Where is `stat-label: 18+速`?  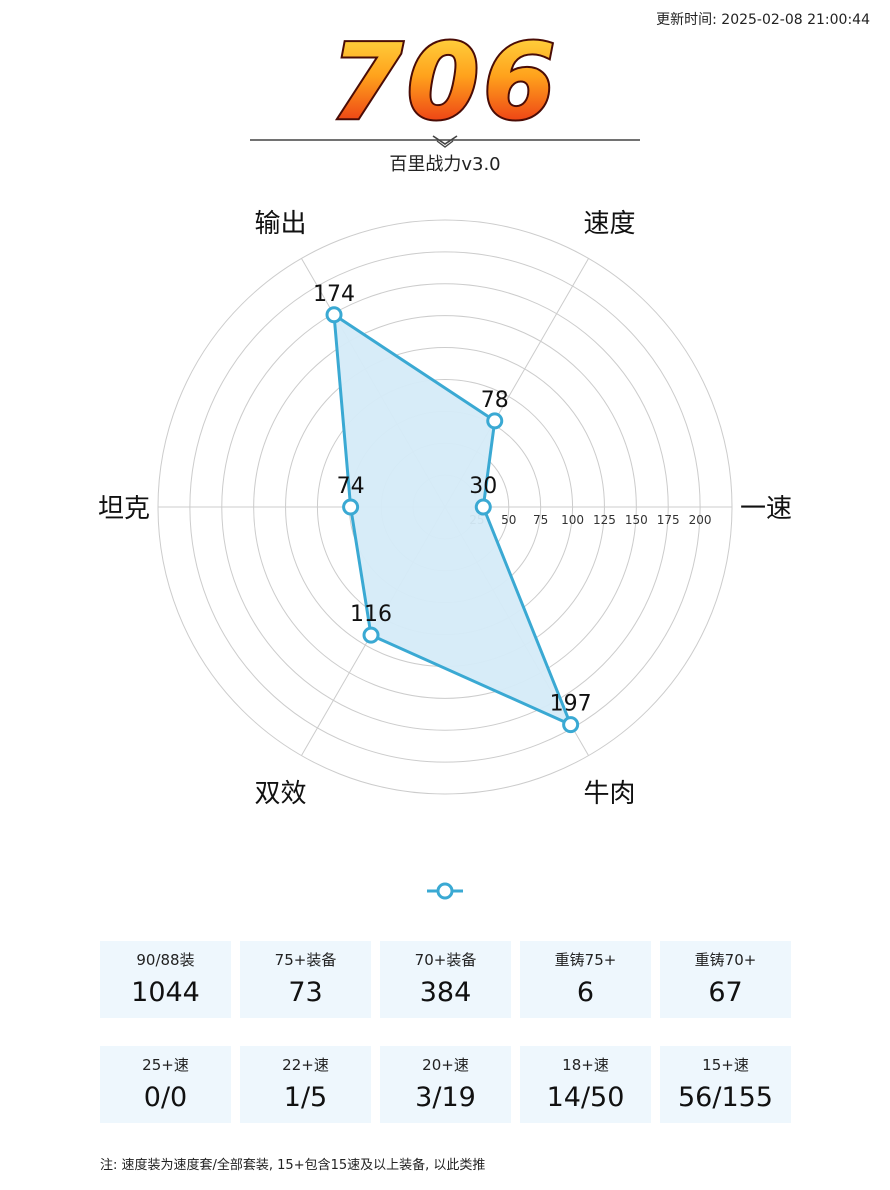 stat-label: 18+速 is located at coordinates (585, 1065).